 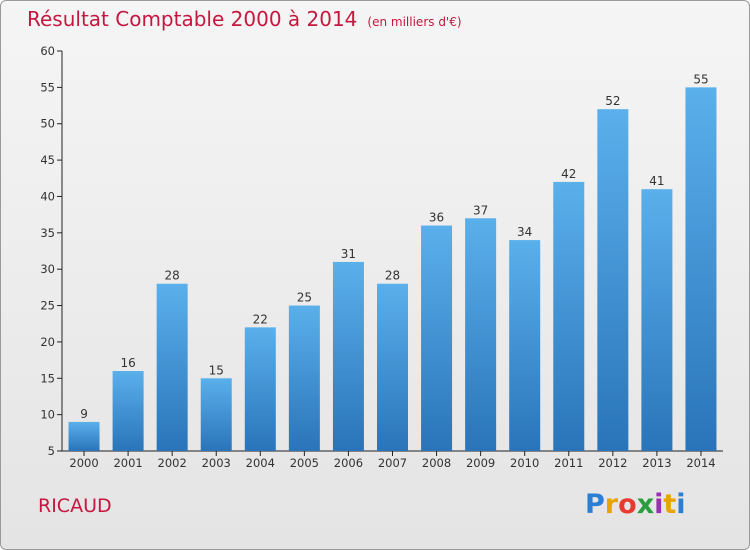 What do you see at coordinates (612, 101) in the screenshot?
I see `bar-value-label: 52` at bounding box center [612, 101].